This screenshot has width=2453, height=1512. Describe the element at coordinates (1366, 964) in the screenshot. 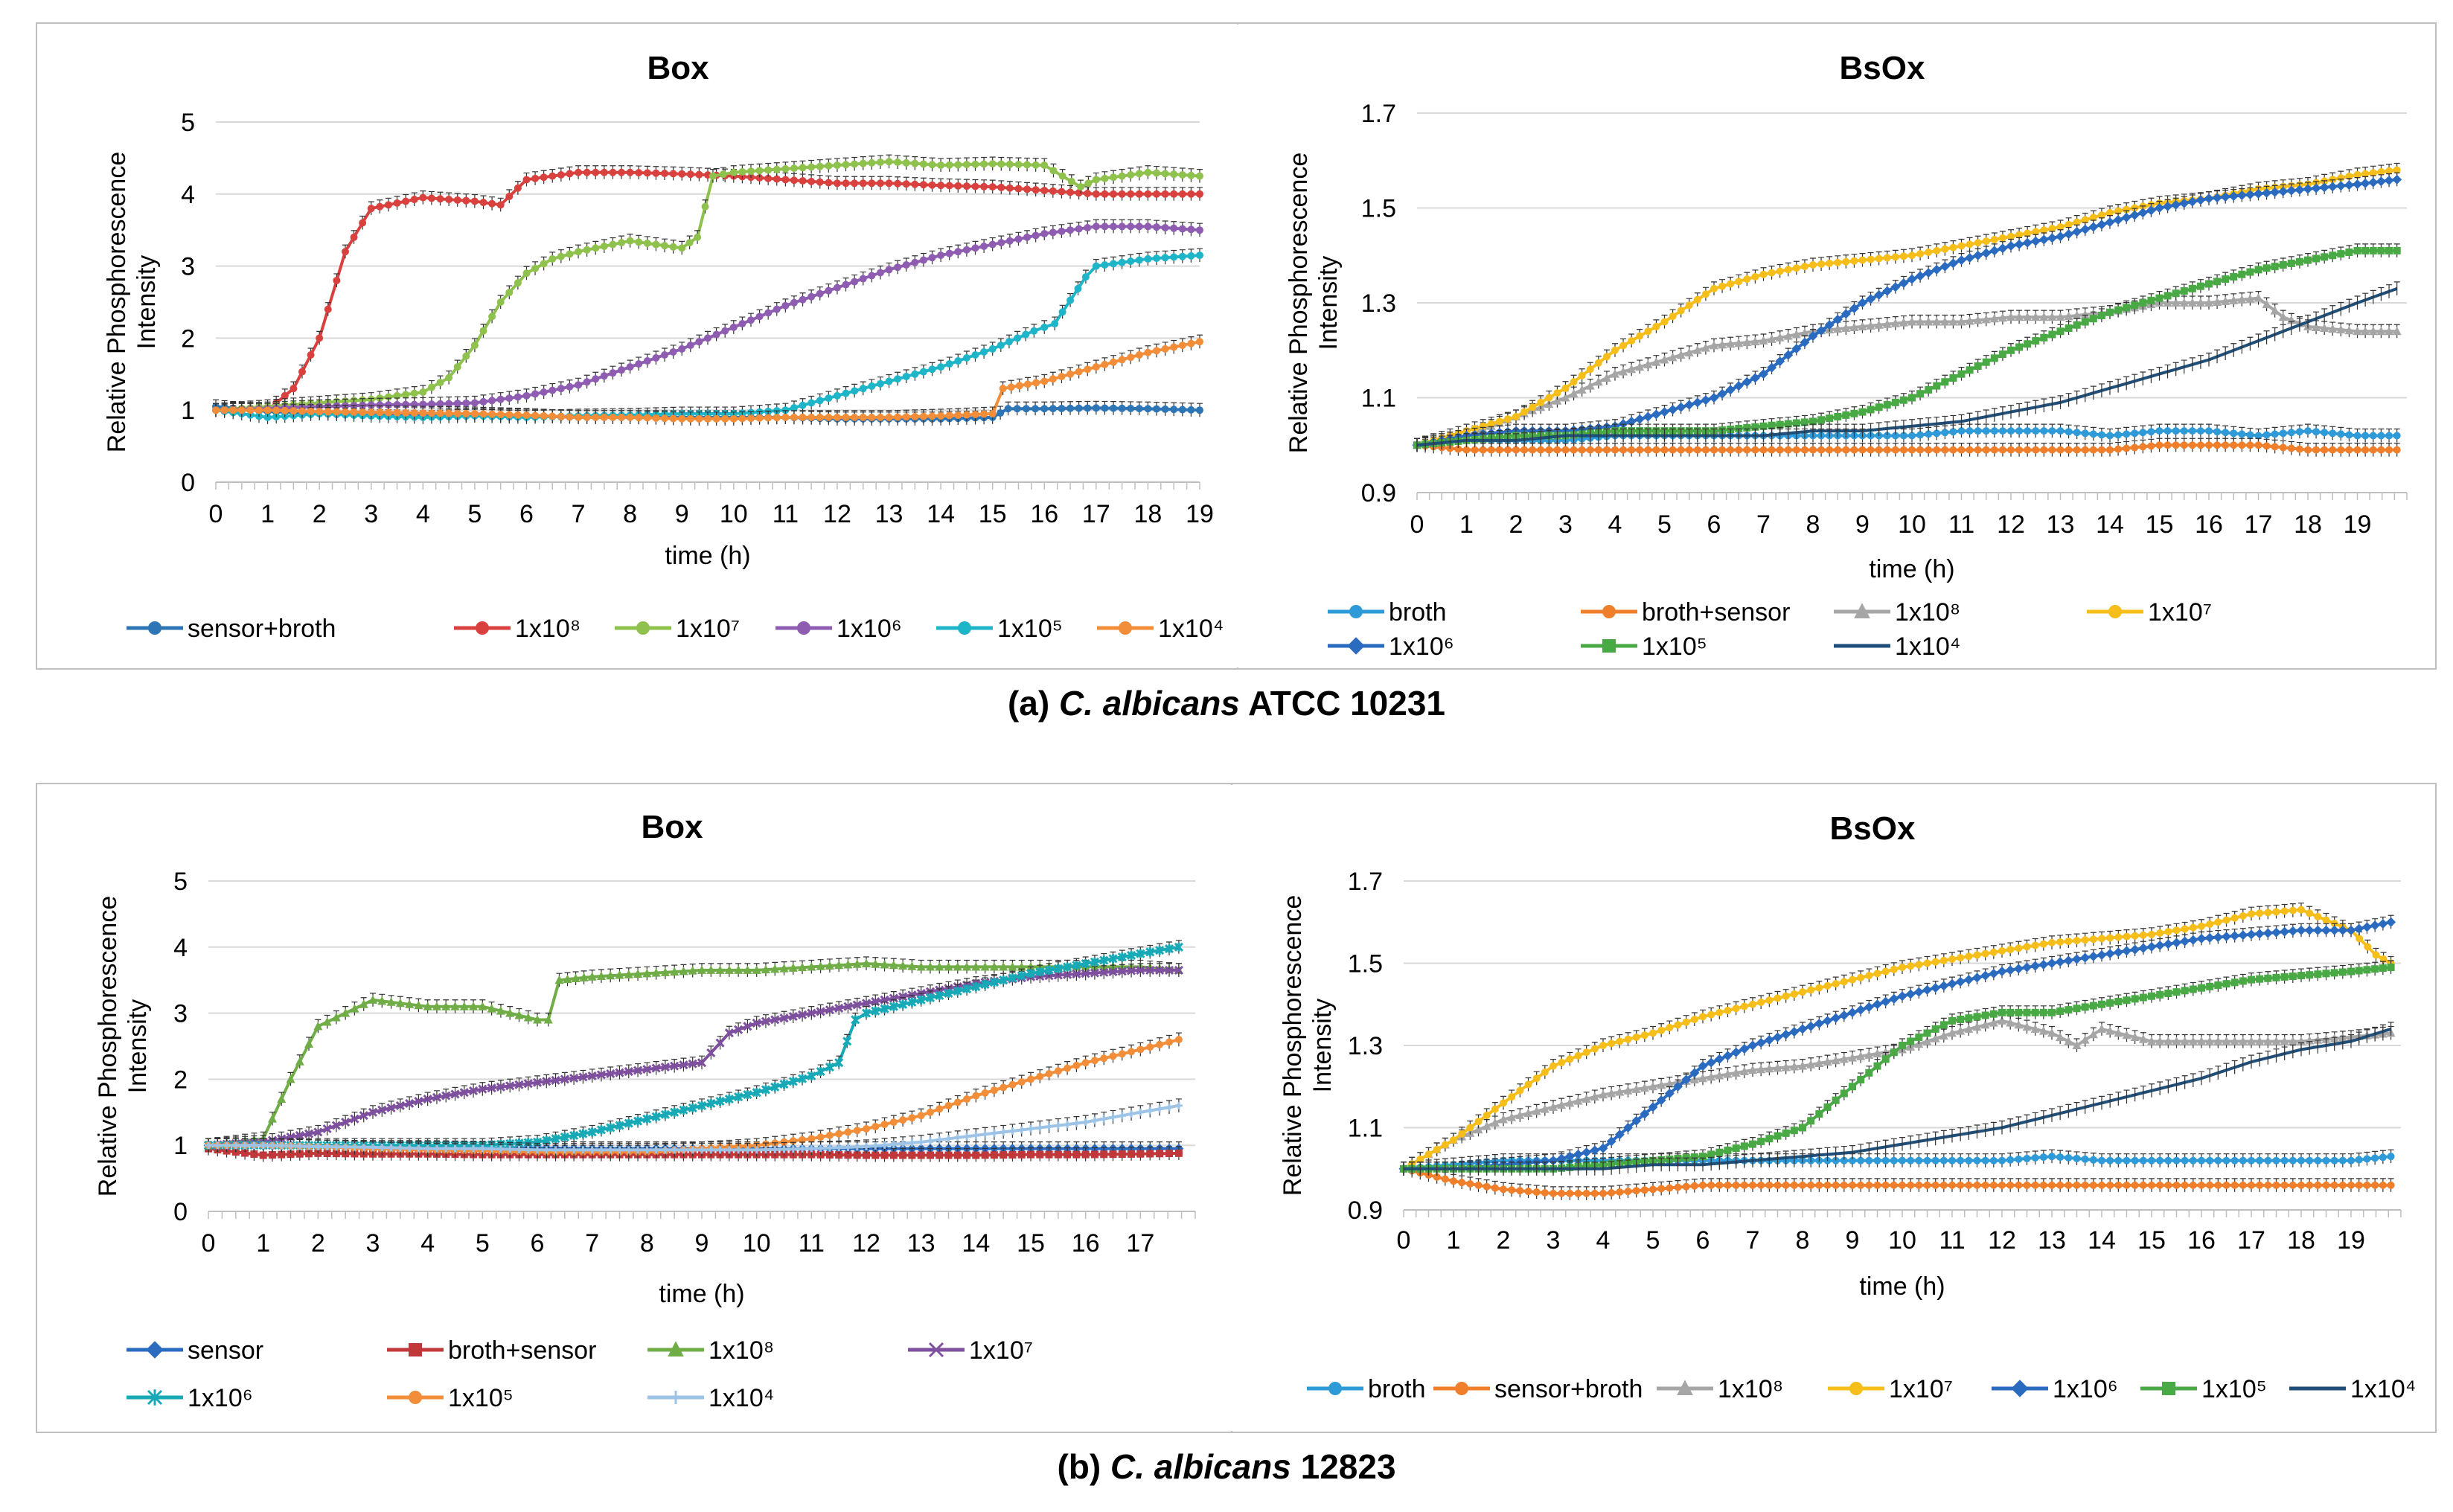

I see `y-tick-label: 1.5` at that location.